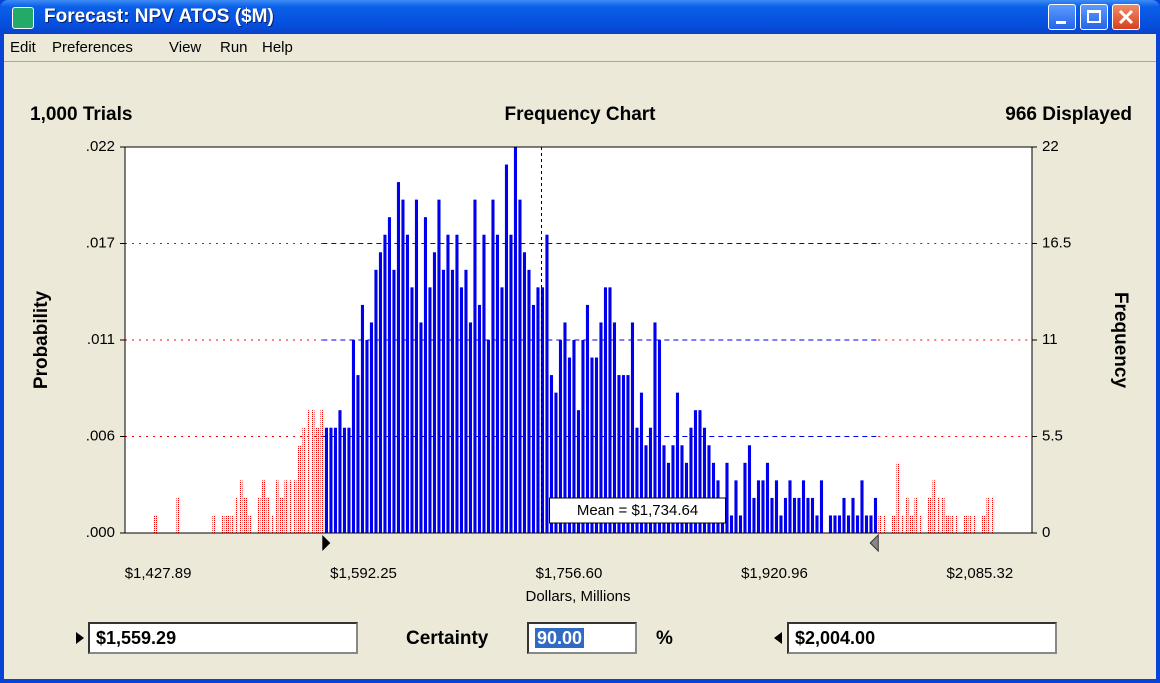  I want to click on mean-label: Mean = $1,734.64, so click(637, 510).